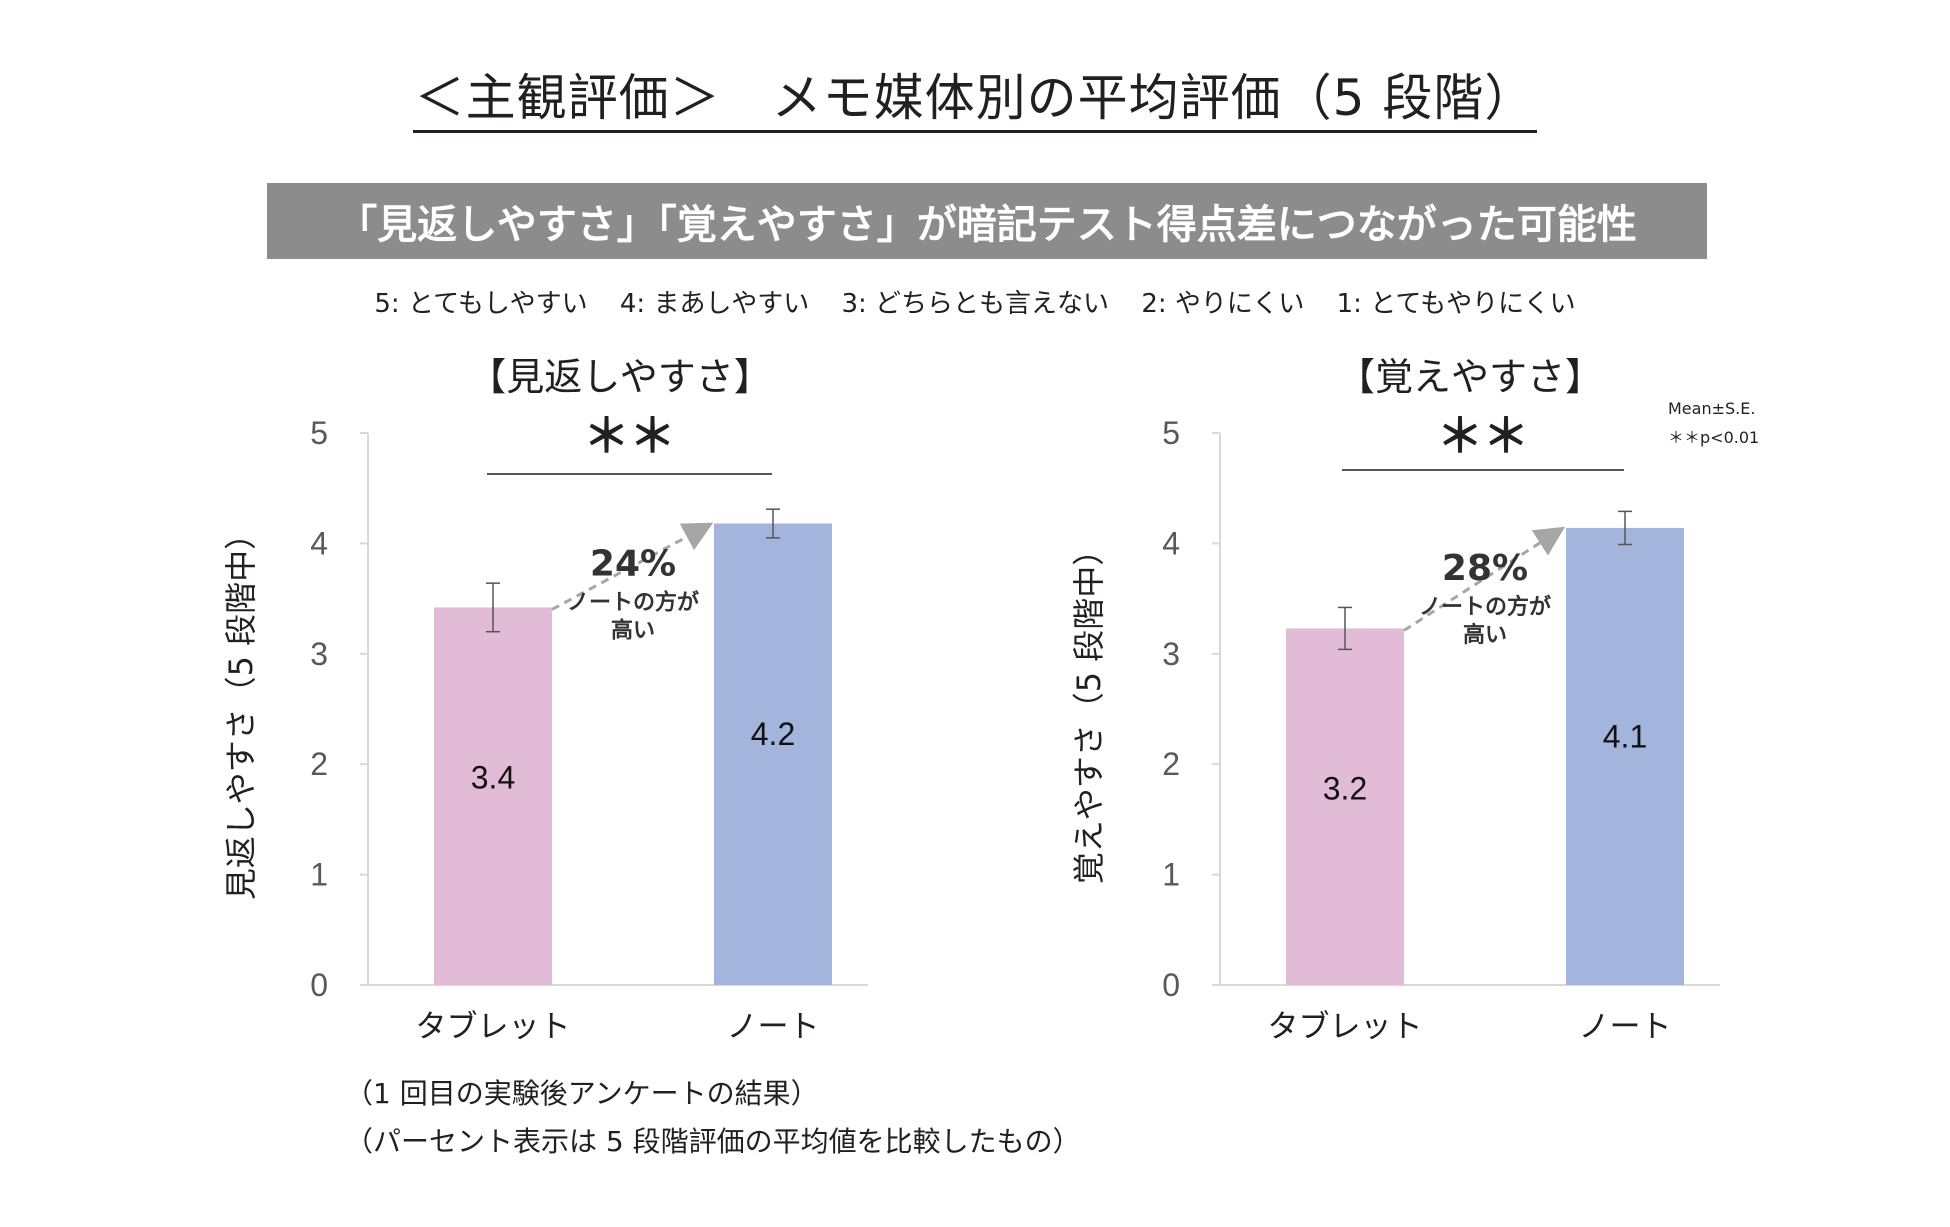 The image size is (1950, 1227). I want to click on note-survey: （1 回目の実験後アンケートの結果）, so click(582, 1093).